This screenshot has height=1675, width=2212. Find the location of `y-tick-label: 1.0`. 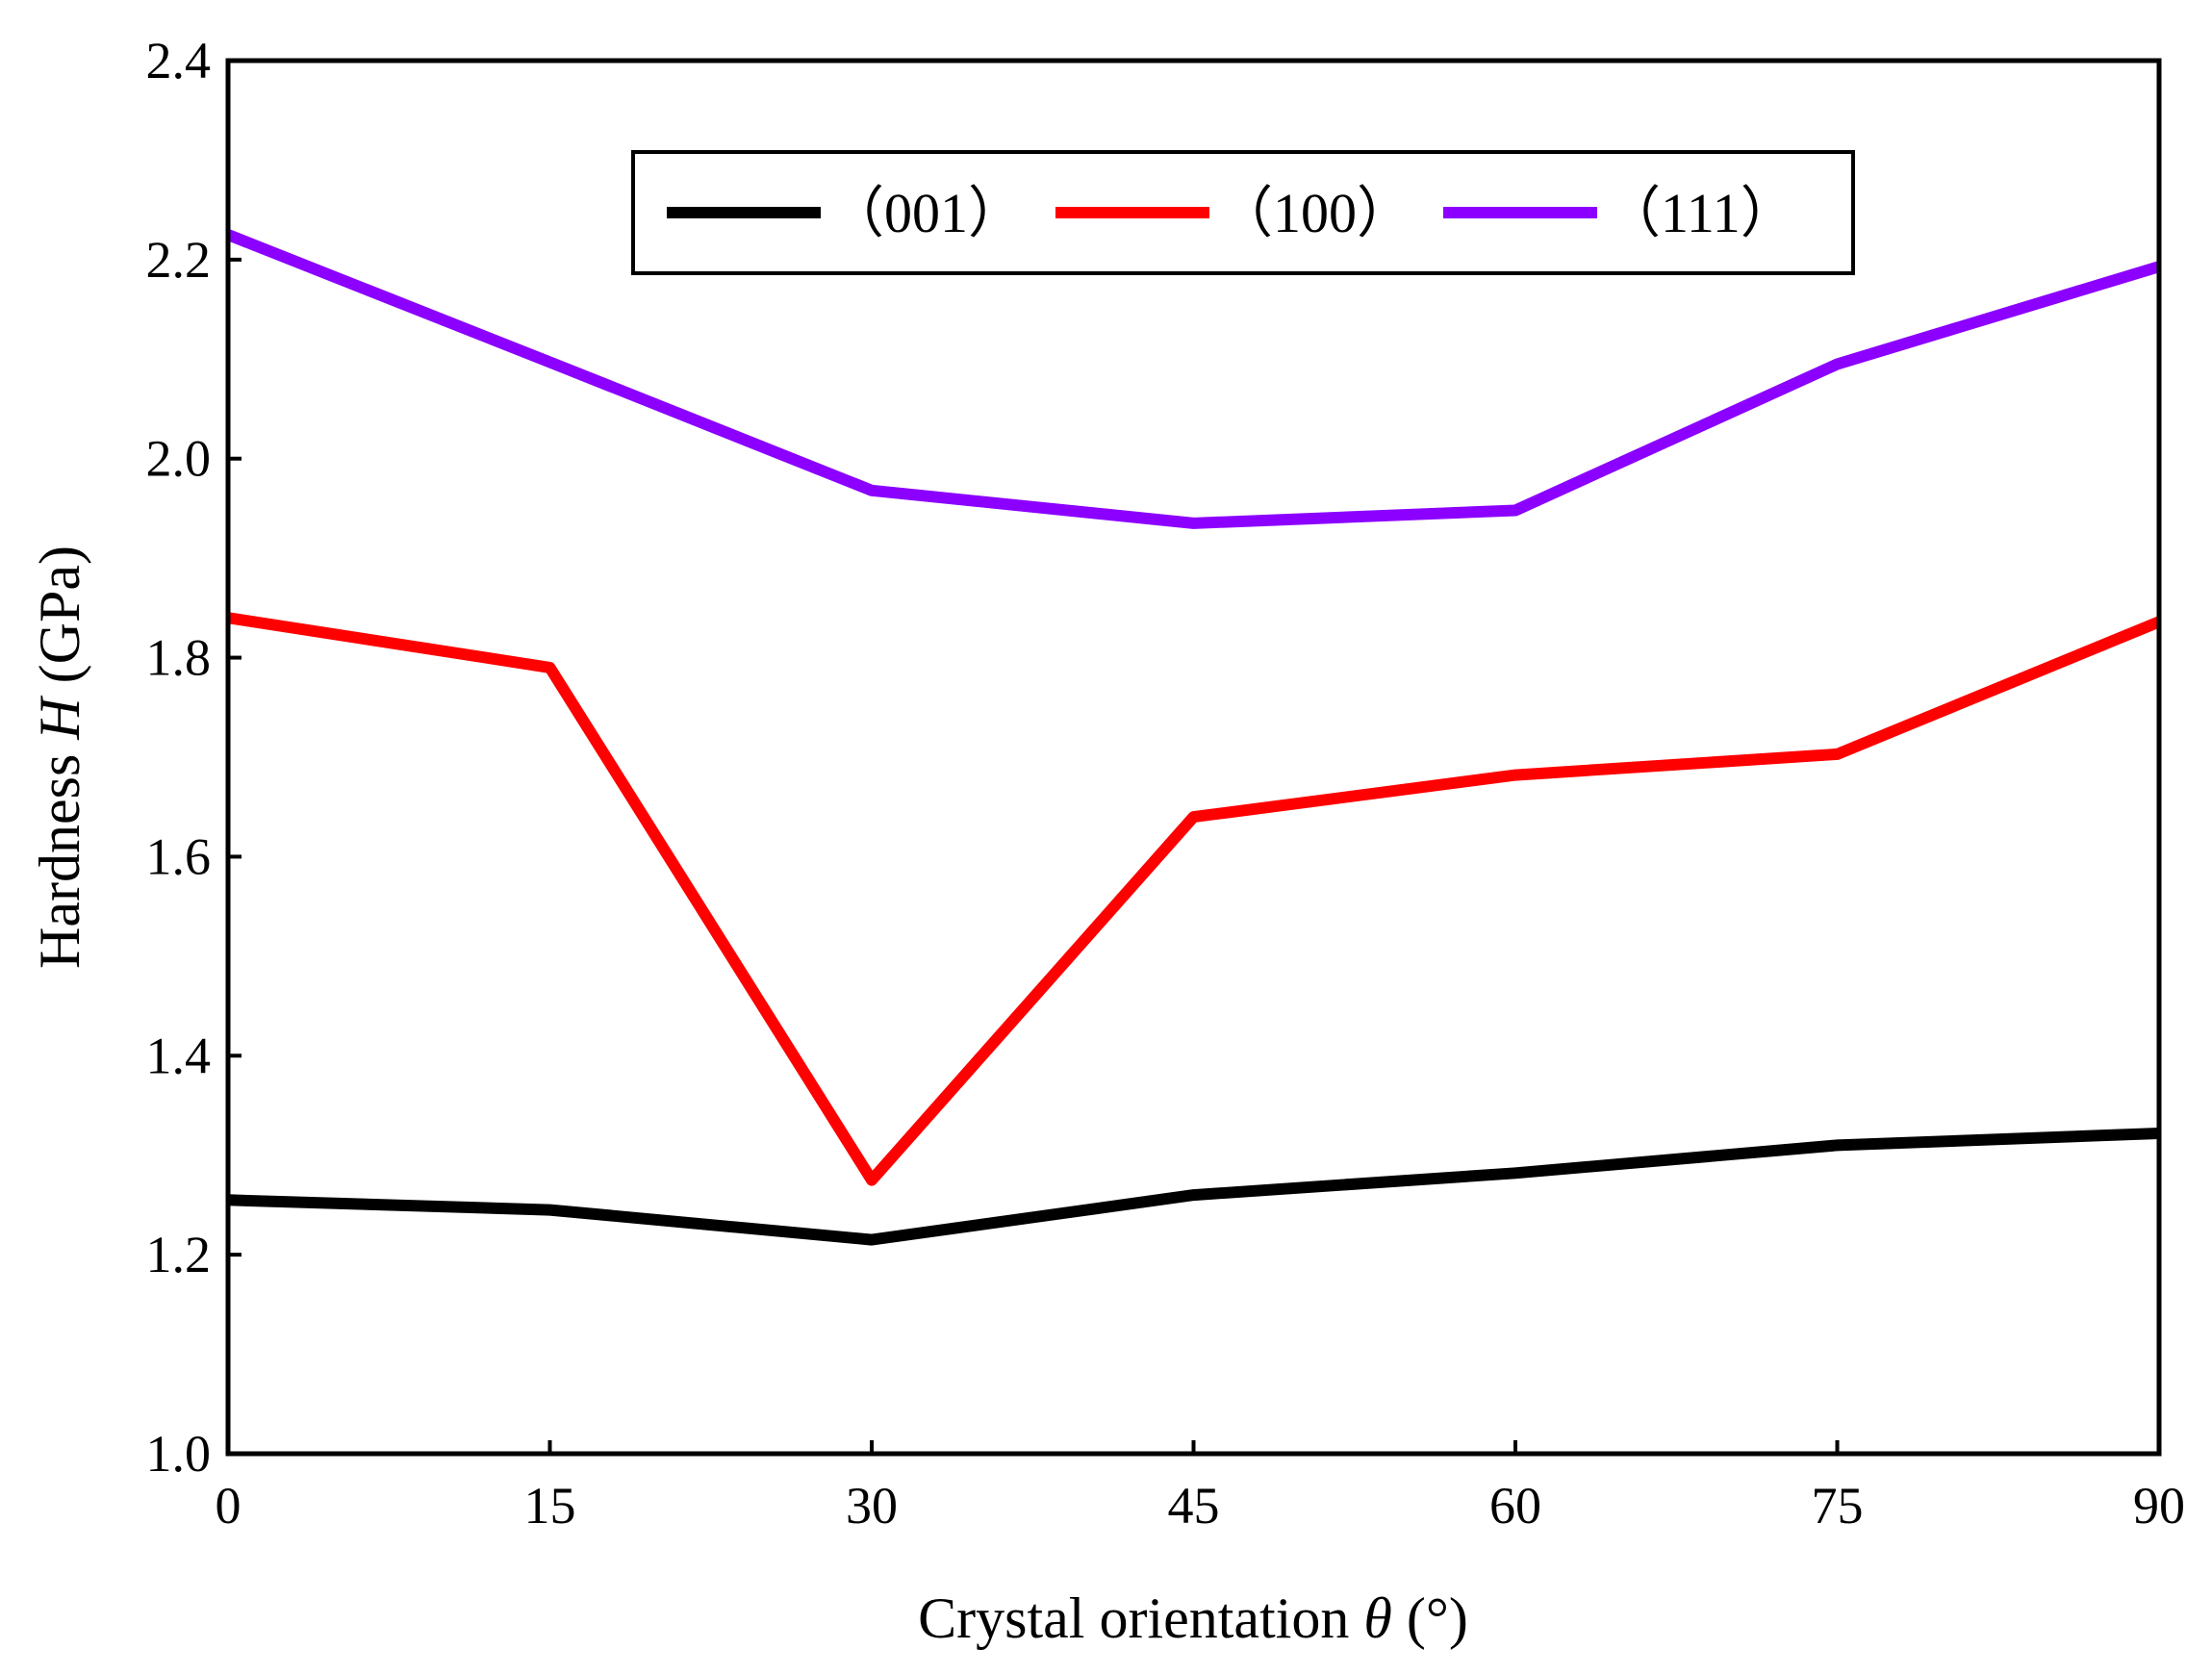

y-tick-label: 1.0 is located at coordinates (179, 1454).